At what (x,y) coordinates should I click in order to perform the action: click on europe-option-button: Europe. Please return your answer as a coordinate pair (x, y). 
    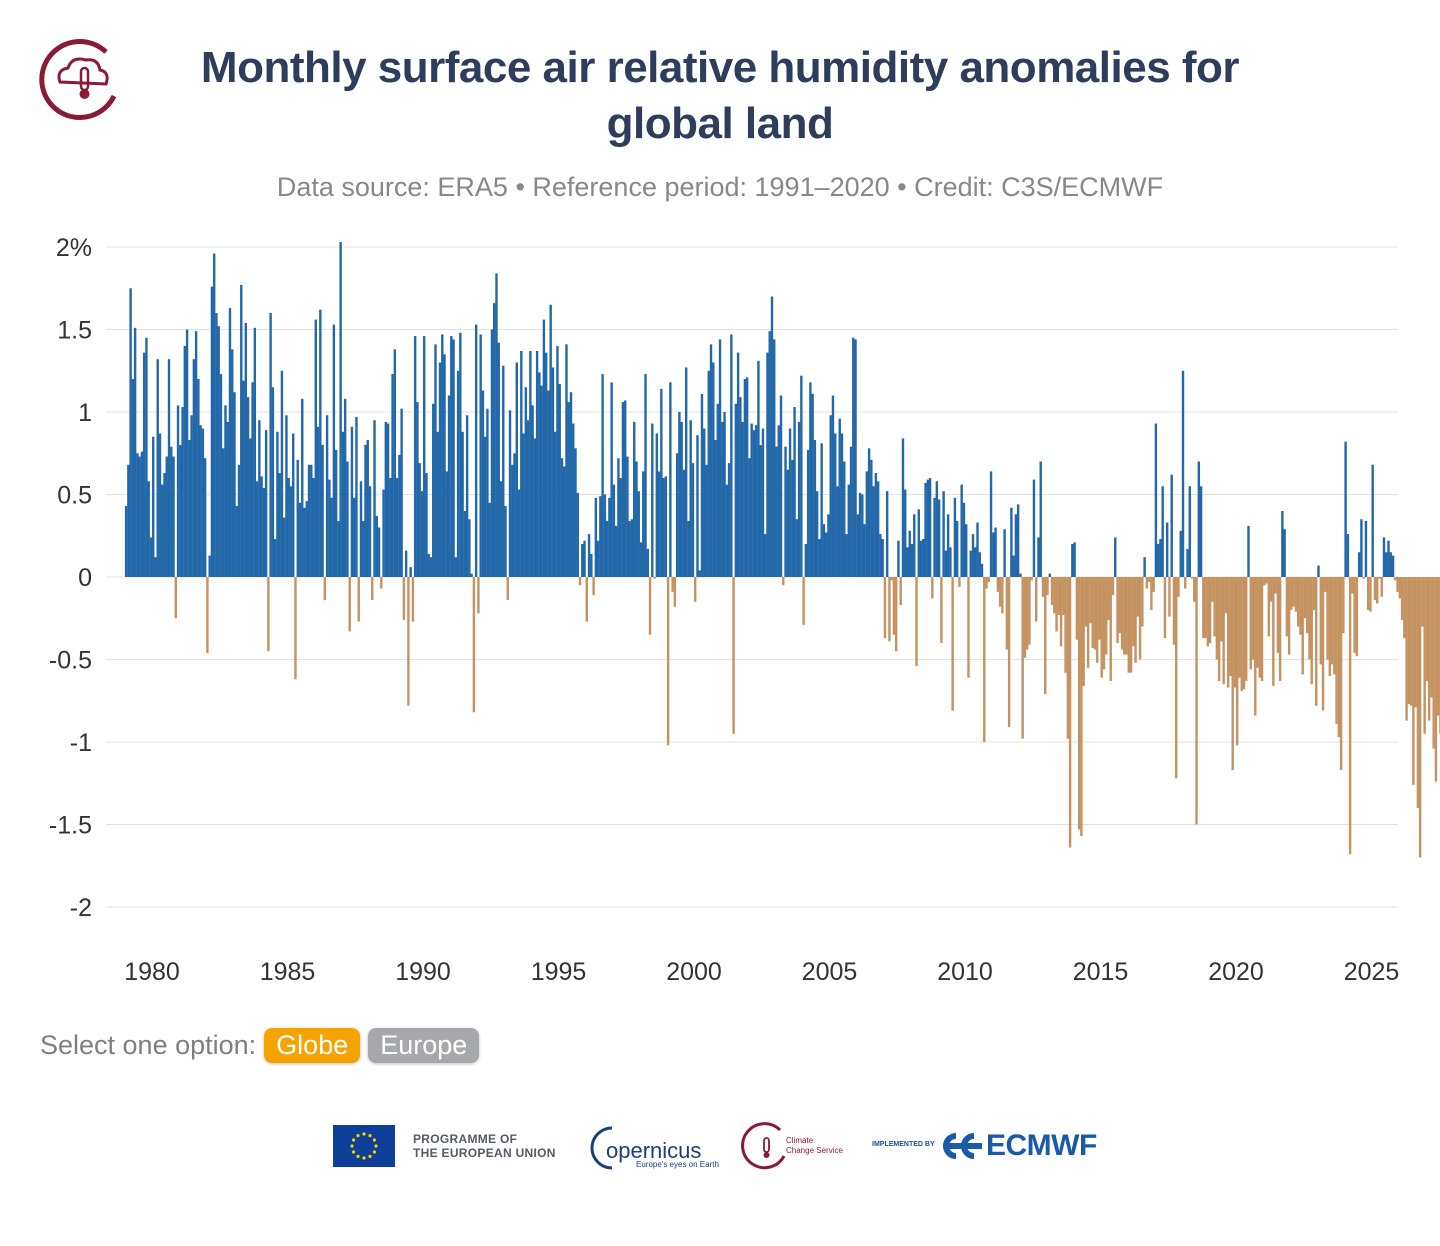
    Looking at the image, I should click on (424, 1045).